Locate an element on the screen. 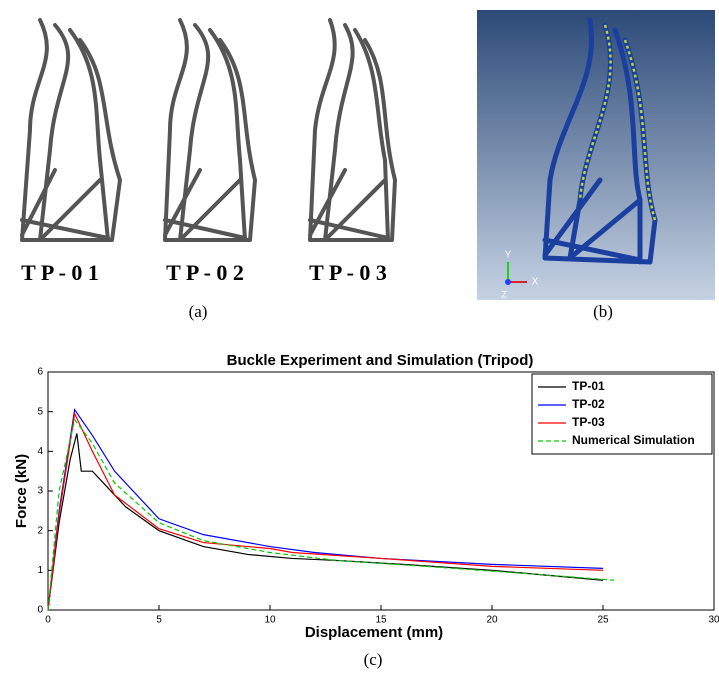  legend-label: Numerical Simulation is located at coordinates (633, 440).